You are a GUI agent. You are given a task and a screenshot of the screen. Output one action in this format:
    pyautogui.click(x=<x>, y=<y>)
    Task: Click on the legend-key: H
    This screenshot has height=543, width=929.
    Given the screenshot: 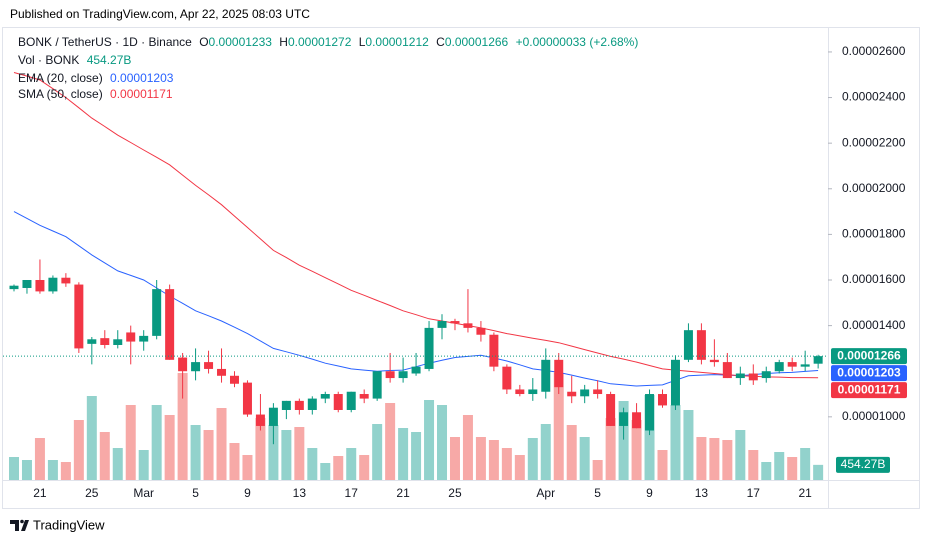 What is the action you would take?
    pyautogui.click(x=283, y=42)
    